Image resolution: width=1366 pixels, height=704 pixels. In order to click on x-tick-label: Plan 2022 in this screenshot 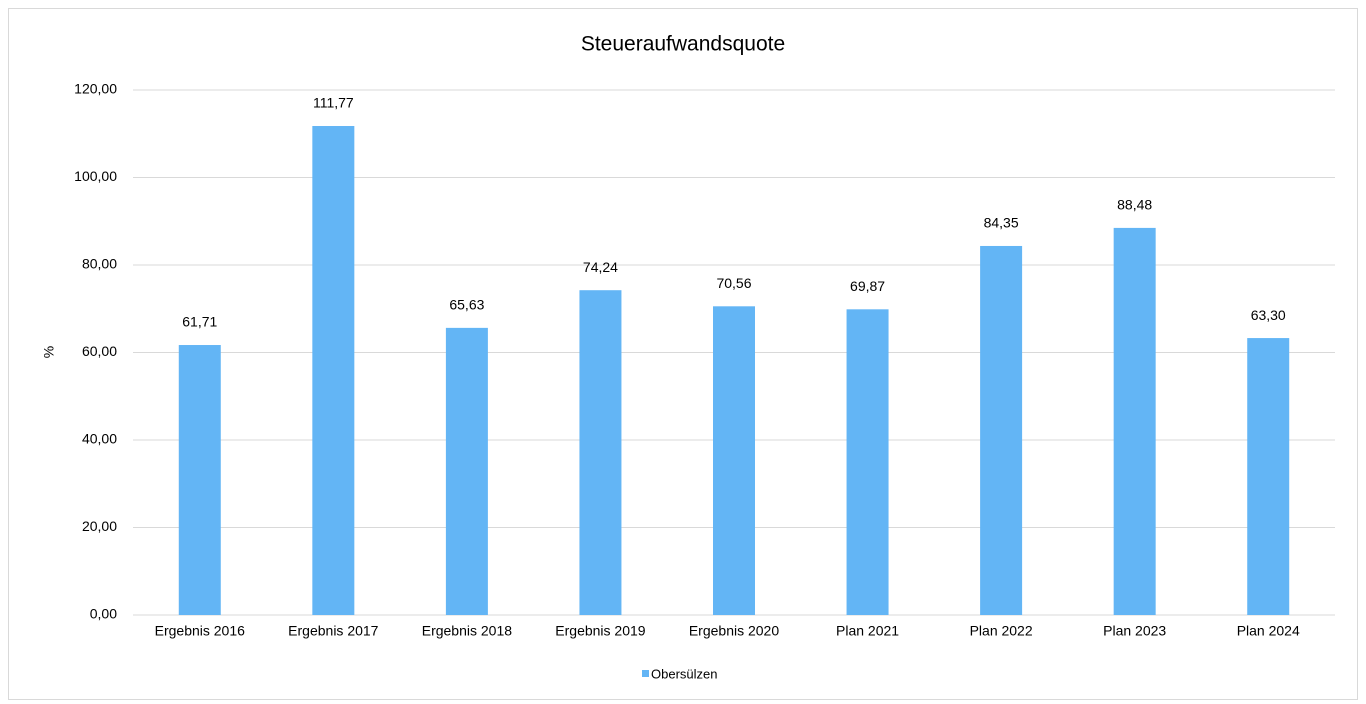, I will do `click(1001, 631)`.